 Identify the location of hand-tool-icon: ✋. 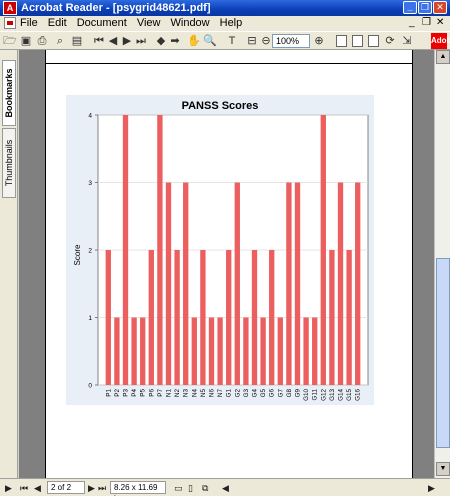
(194, 41).